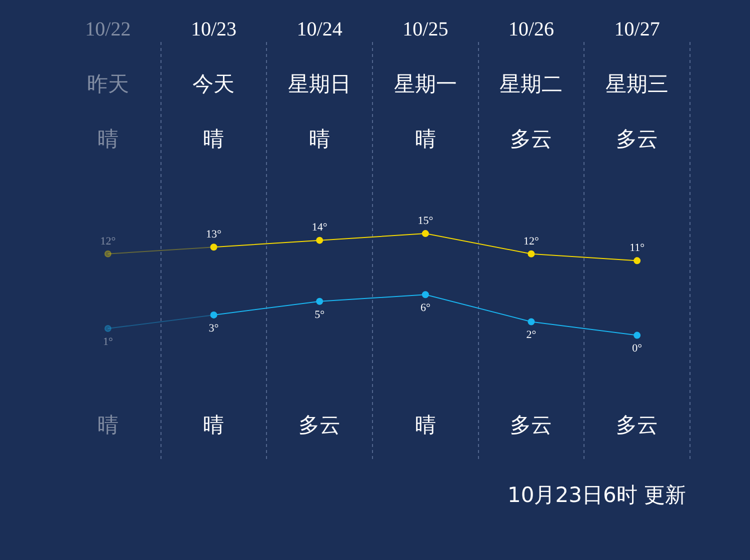 The width and height of the screenshot is (750, 560). I want to click on data-label: 13°, so click(214, 234).